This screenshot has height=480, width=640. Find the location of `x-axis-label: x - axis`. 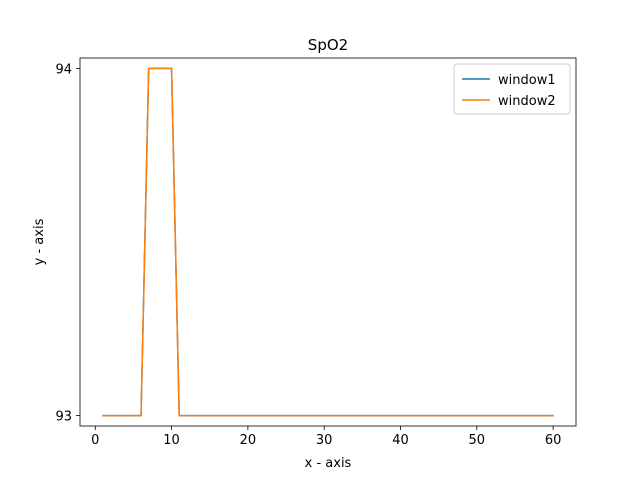

x-axis-label: x - axis is located at coordinates (328, 463).